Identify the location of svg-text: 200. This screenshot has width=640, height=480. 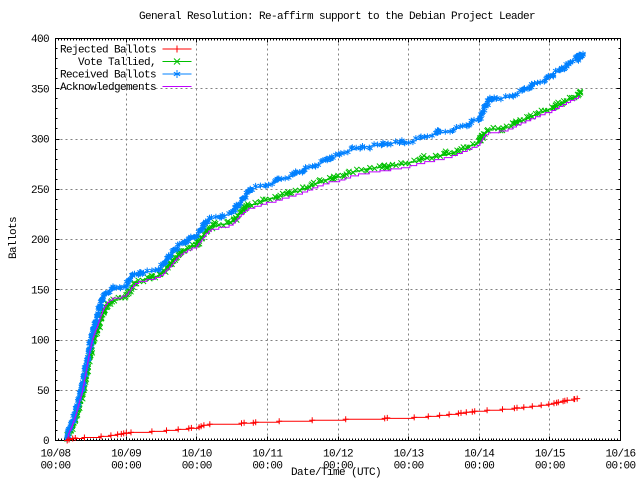
(40, 241).